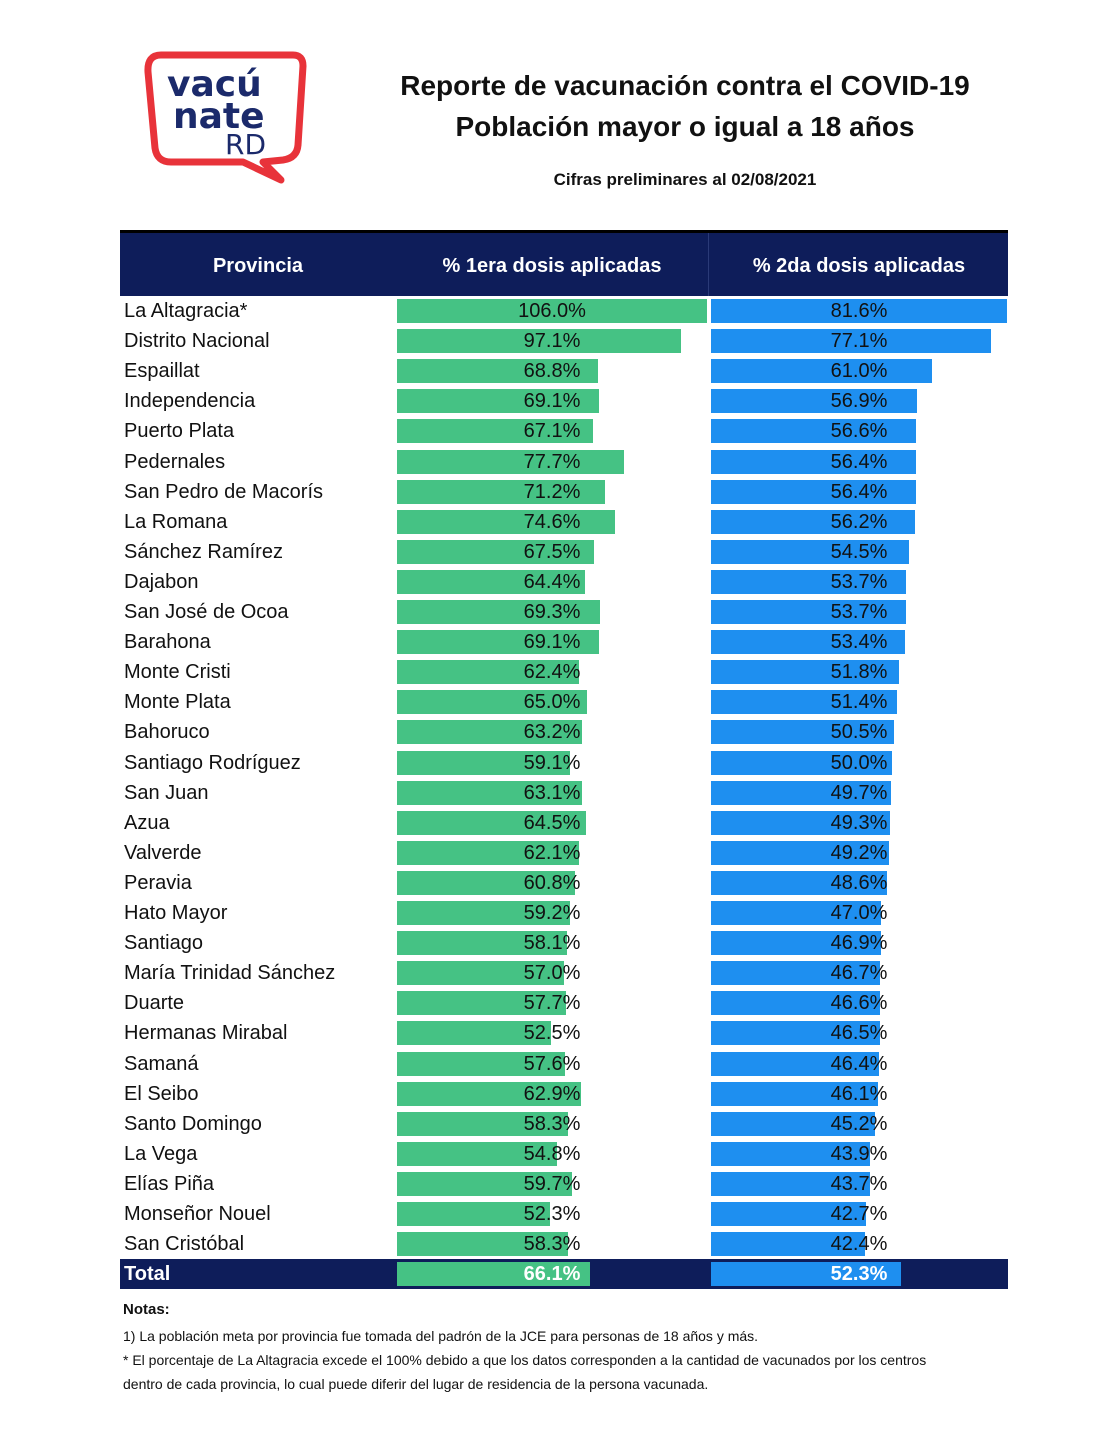  What do you see at coordinates (169, 1183) in the screenshot?
I see `province-name: Elías Piña` at bounding box center [169, 1183].